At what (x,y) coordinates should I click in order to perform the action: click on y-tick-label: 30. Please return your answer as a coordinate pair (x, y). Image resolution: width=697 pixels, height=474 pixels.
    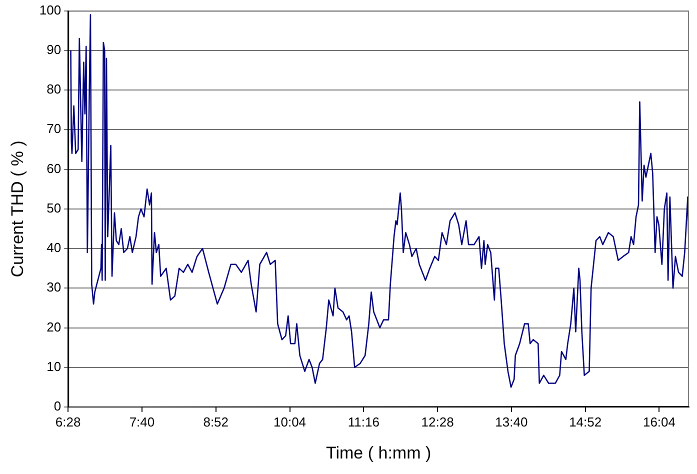
    Looking at the image, I should click on (54, 287).